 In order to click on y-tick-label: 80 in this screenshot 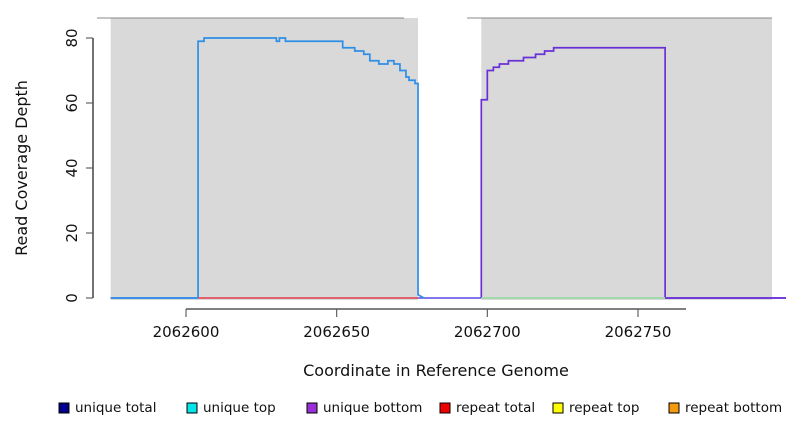, I will do `click(72, 37)`.